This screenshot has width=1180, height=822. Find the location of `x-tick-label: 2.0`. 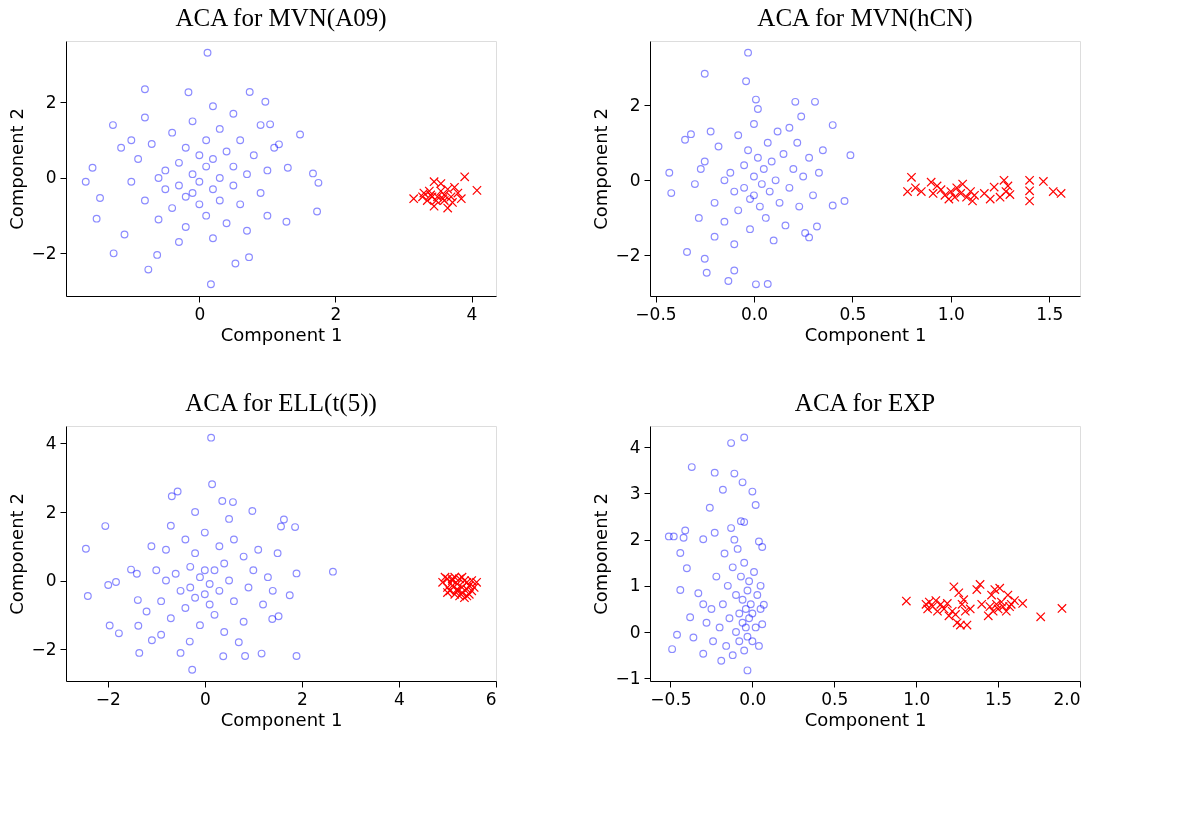

x-tick-label: 2.0 is located at coordinates (1067, 698).